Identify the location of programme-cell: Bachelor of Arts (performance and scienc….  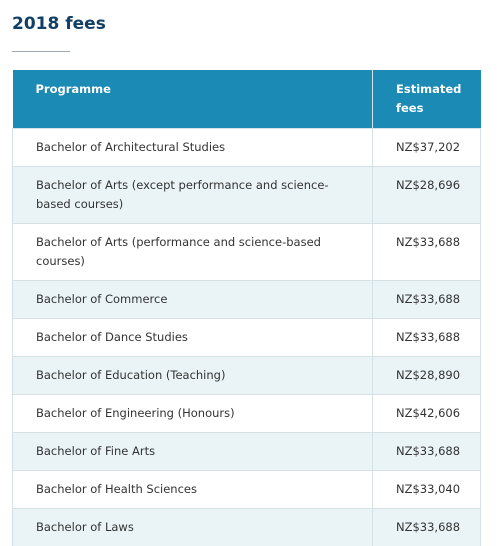
(193, 252).